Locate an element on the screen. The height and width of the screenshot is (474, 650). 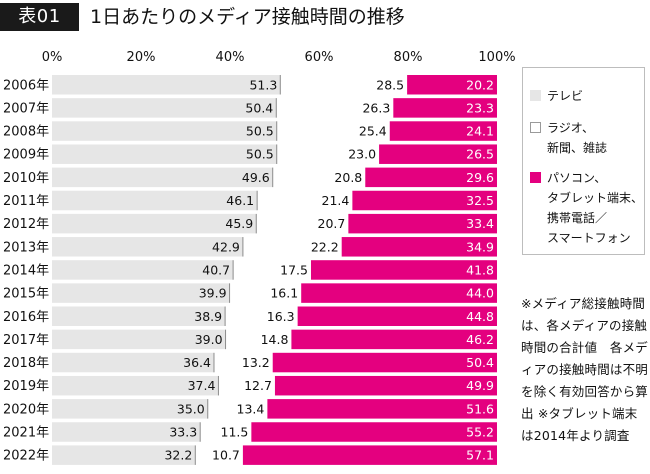
x-tick-label: 100% is located at coordinates (496, 57).